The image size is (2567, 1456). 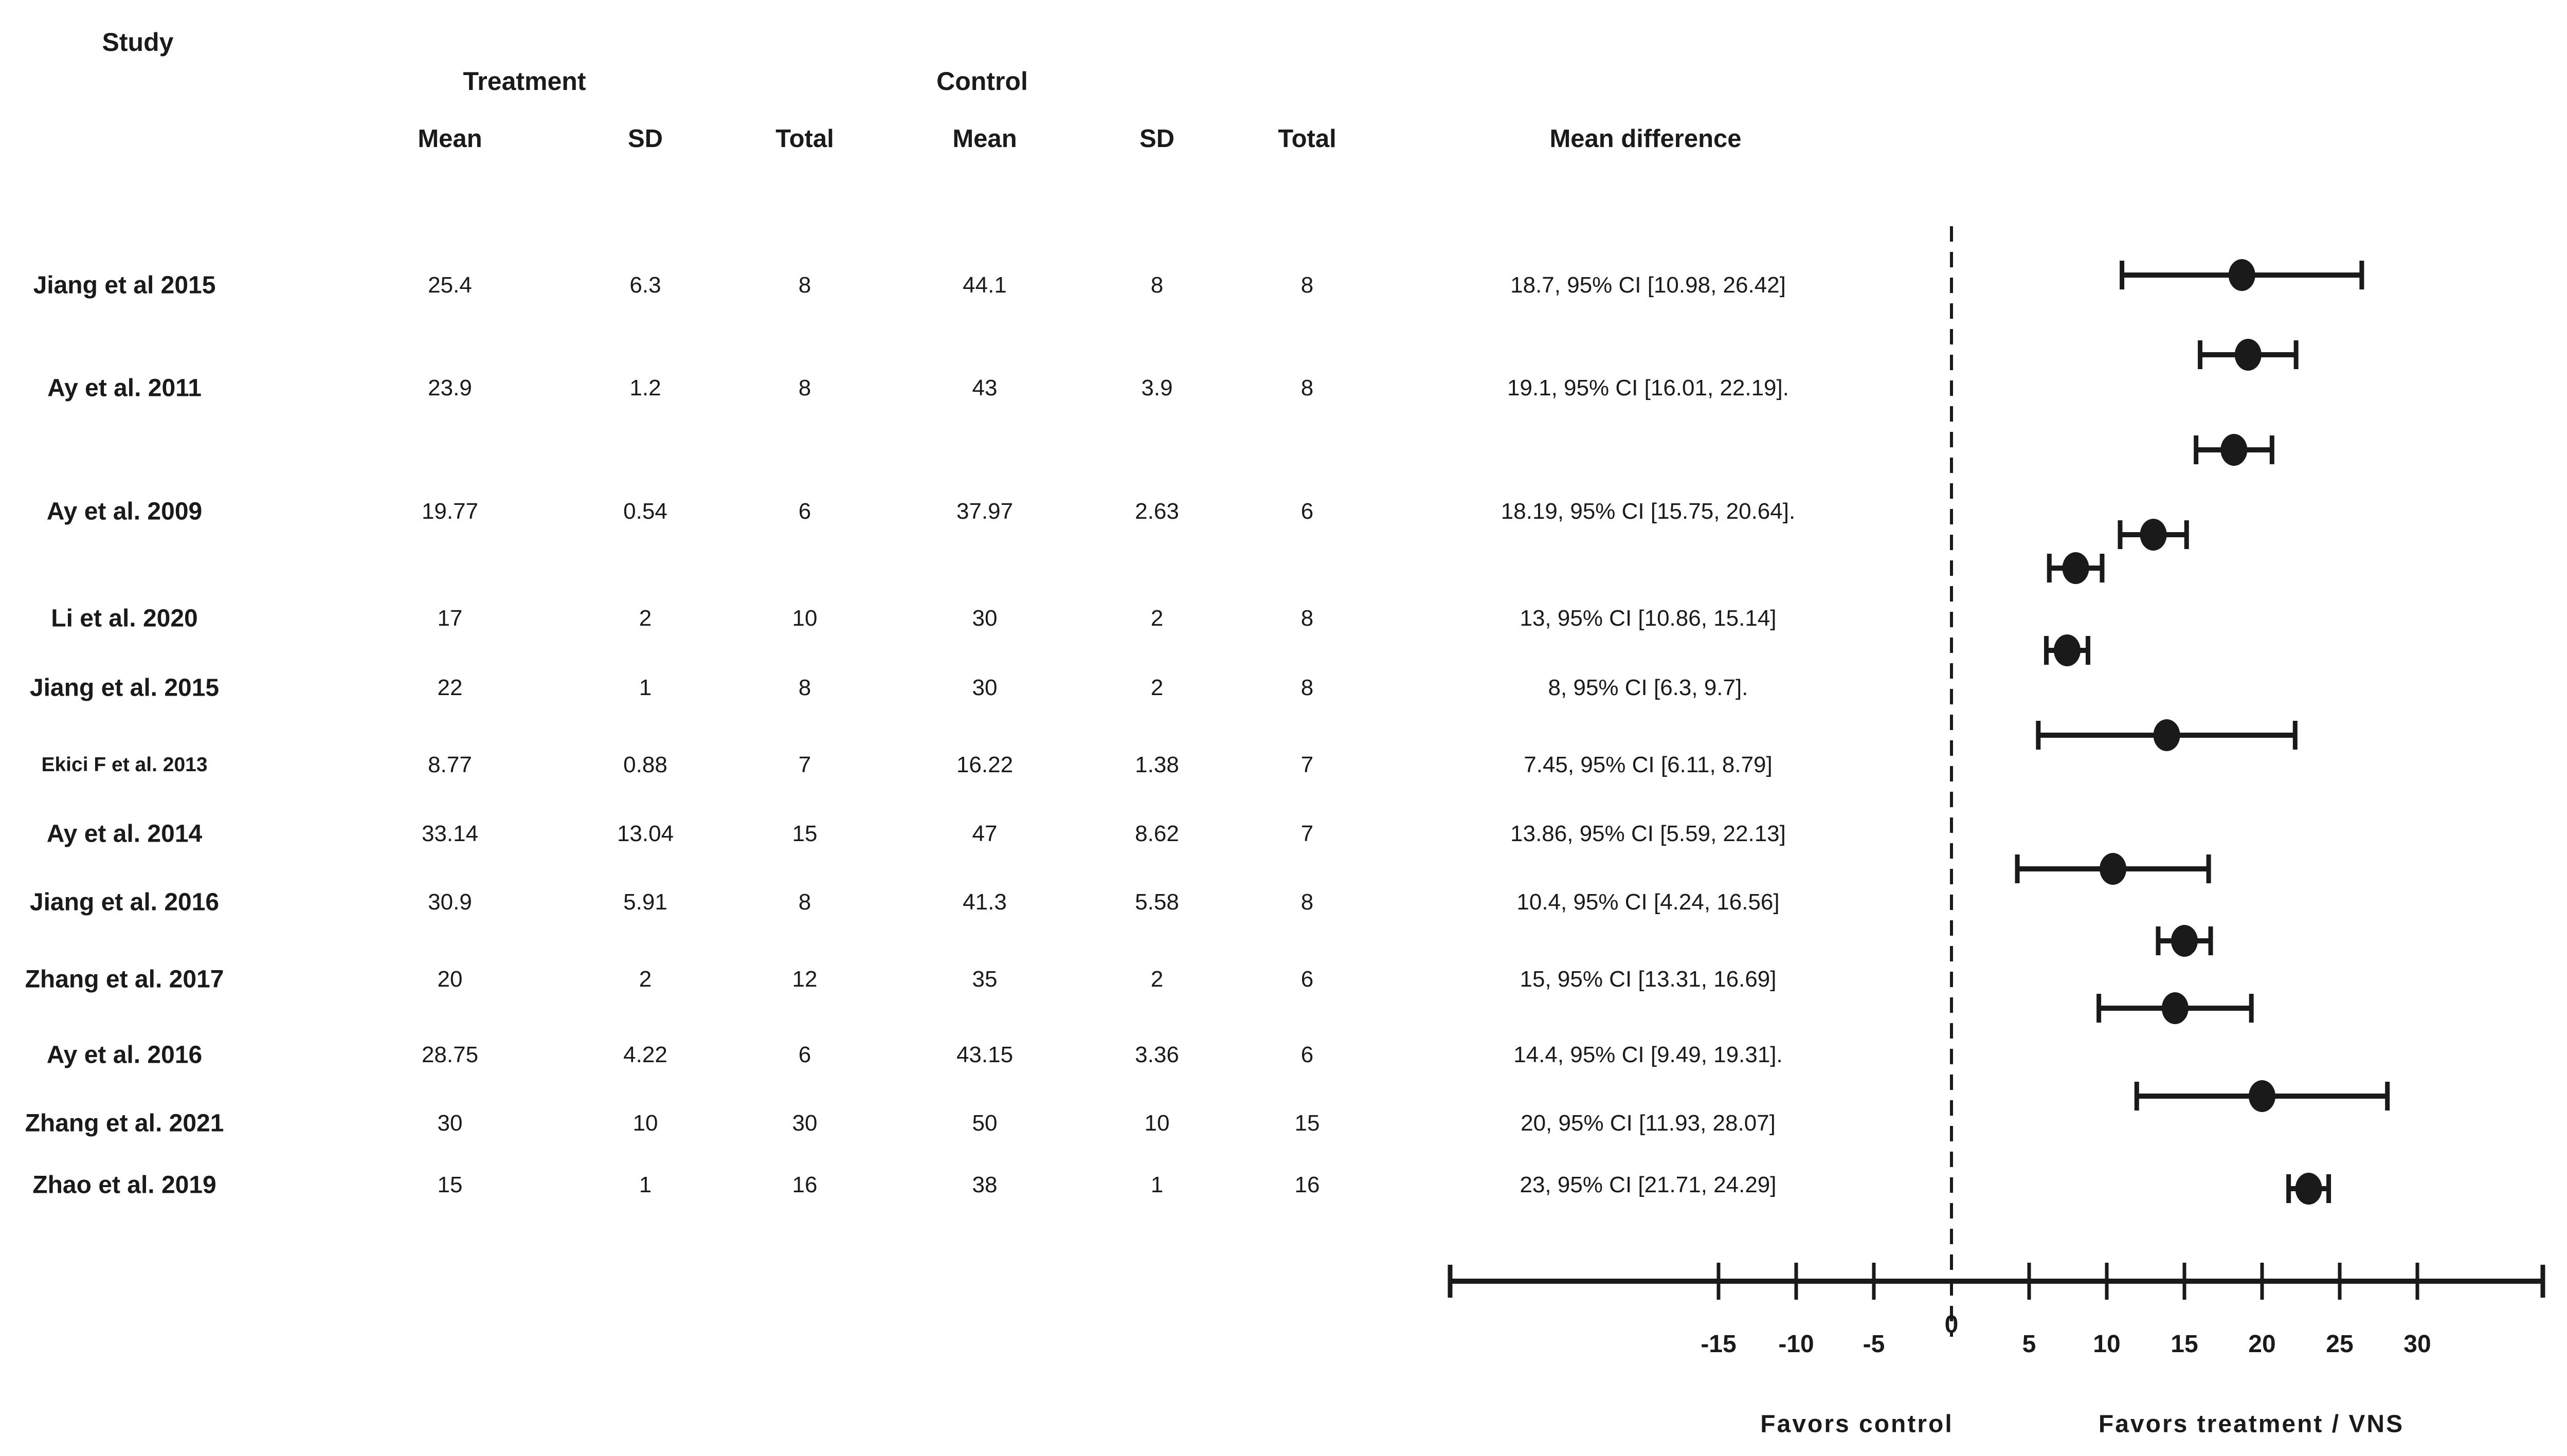 I want to click on treatment-mean: 30.9, so click(x=450, y=902).